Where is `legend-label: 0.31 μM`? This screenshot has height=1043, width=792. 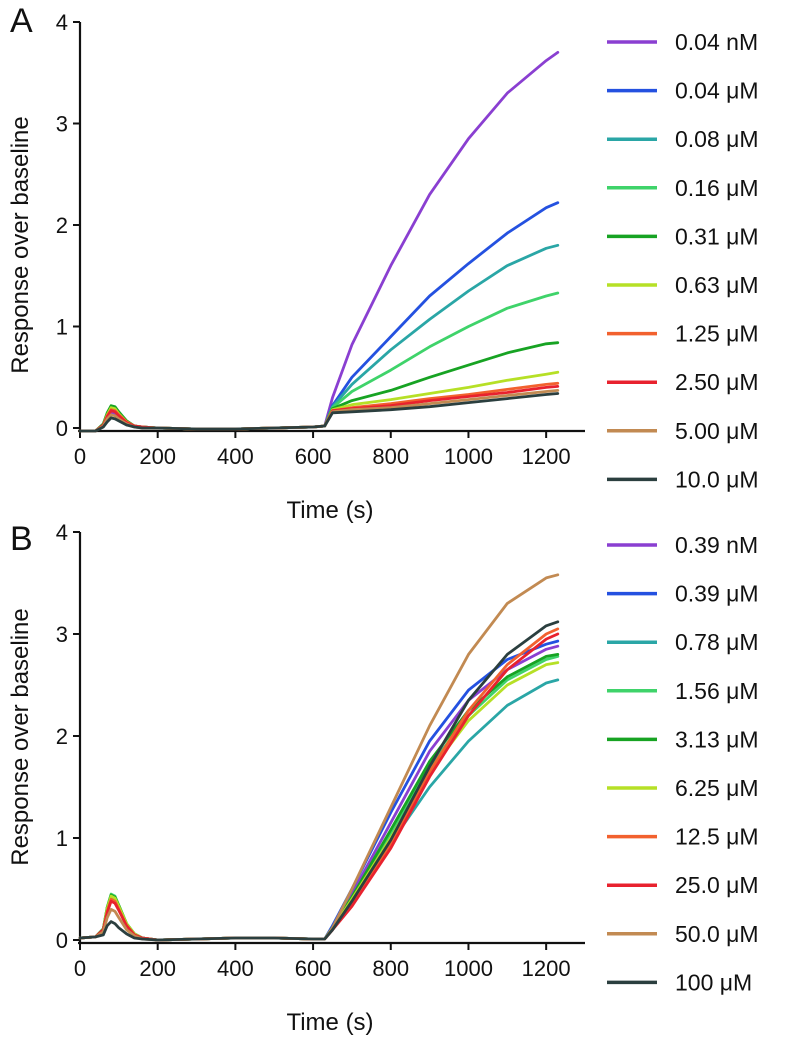 legend-label: 0.31 μM is located at coordinates (717, 236).